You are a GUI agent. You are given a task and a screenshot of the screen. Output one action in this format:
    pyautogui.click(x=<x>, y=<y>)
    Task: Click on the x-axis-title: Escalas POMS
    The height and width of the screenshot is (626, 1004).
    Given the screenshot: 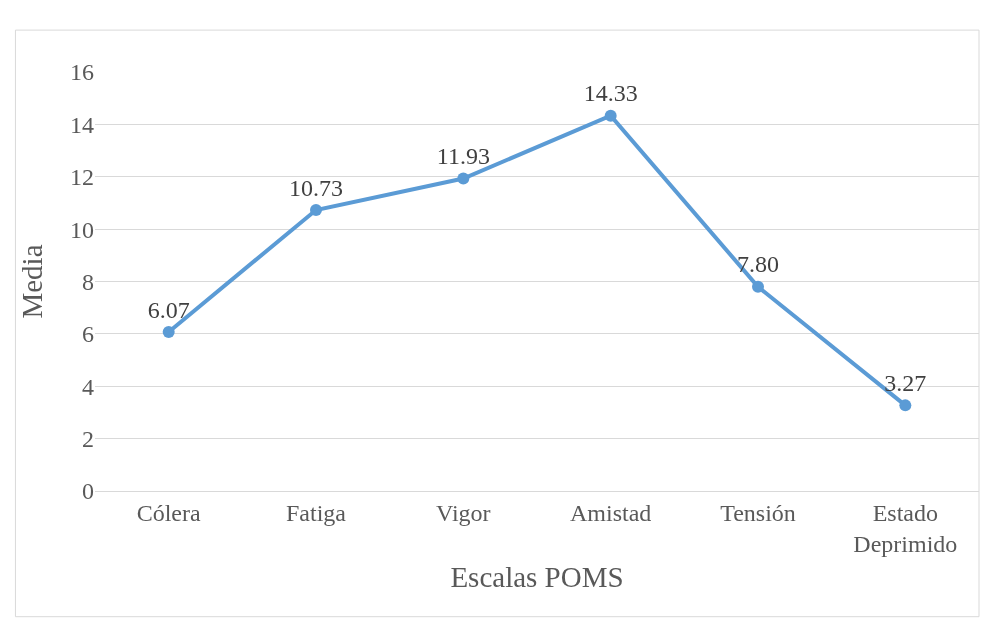 What is the action you would take?
    pyautogui.click(x=537, y=576)
    